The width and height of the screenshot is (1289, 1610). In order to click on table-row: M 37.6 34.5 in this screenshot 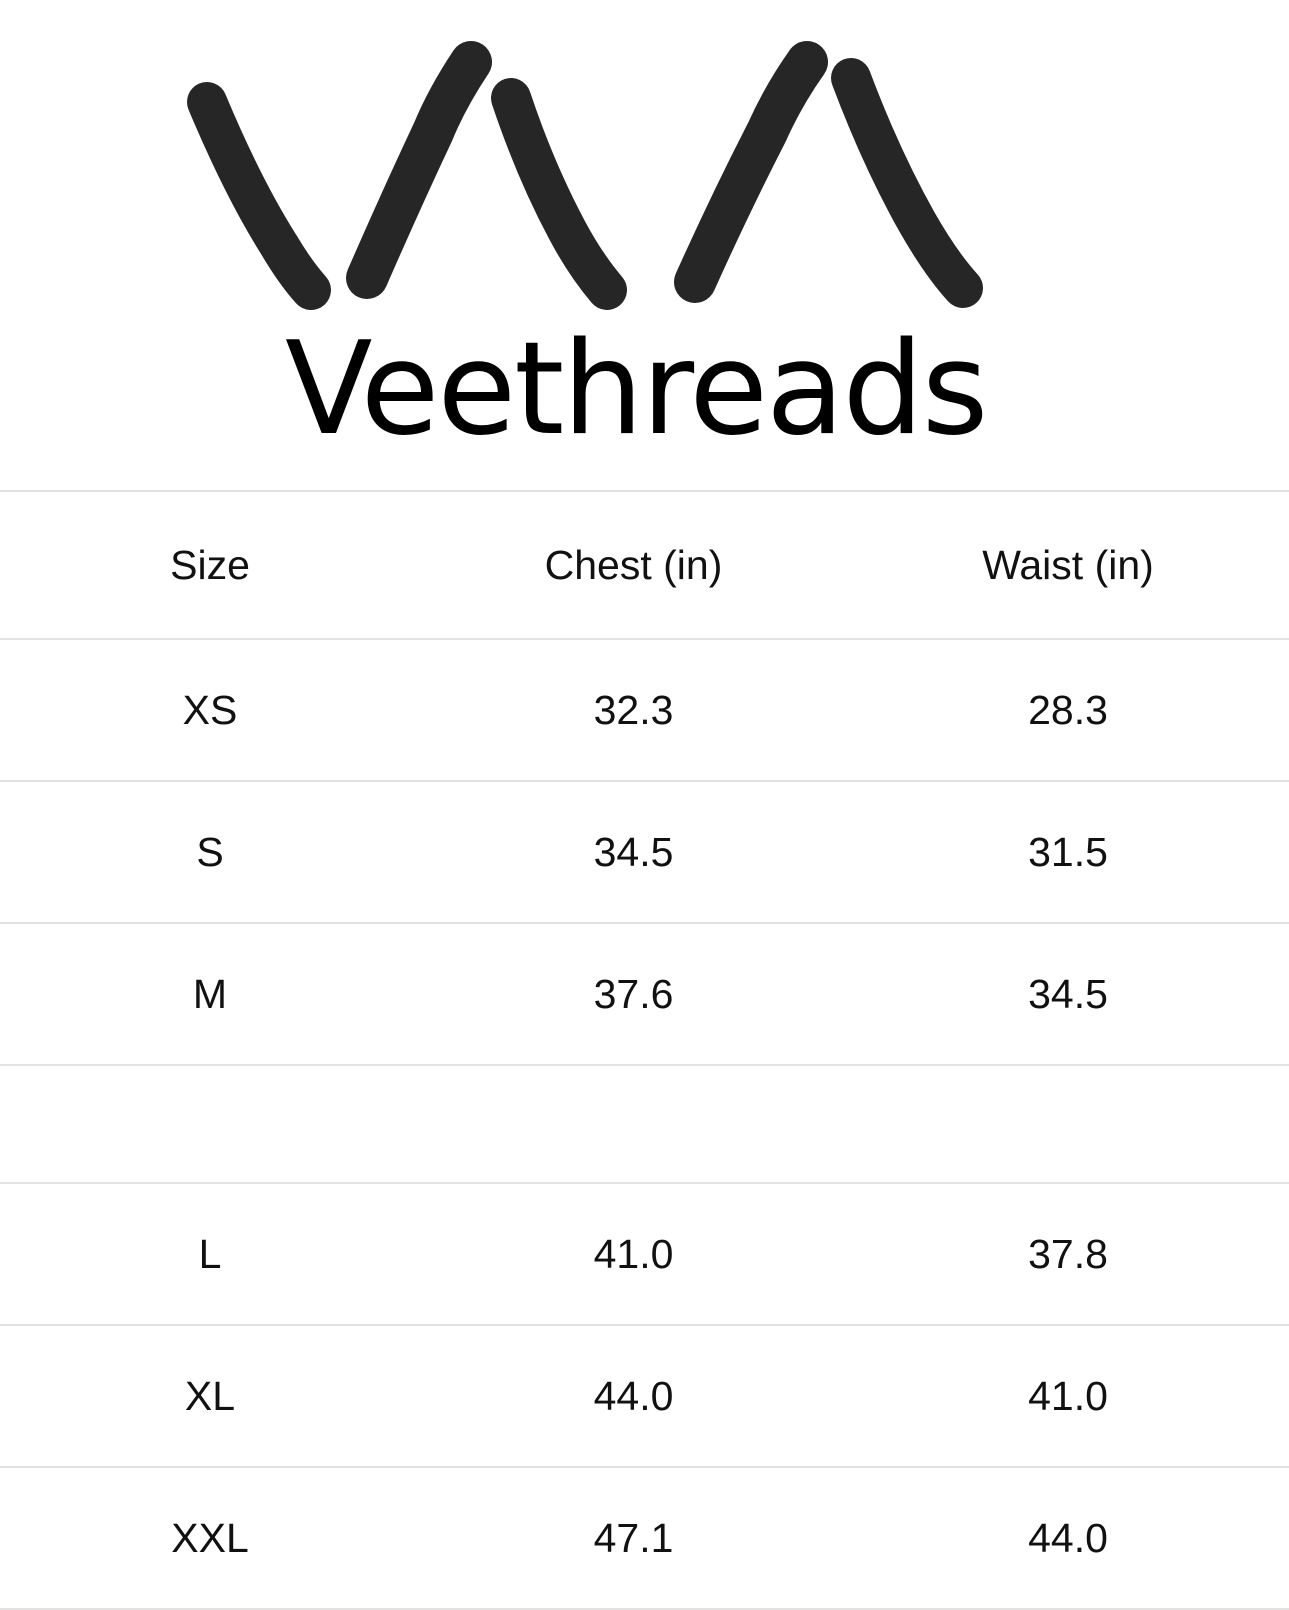, I will do `click(644, 993)`.